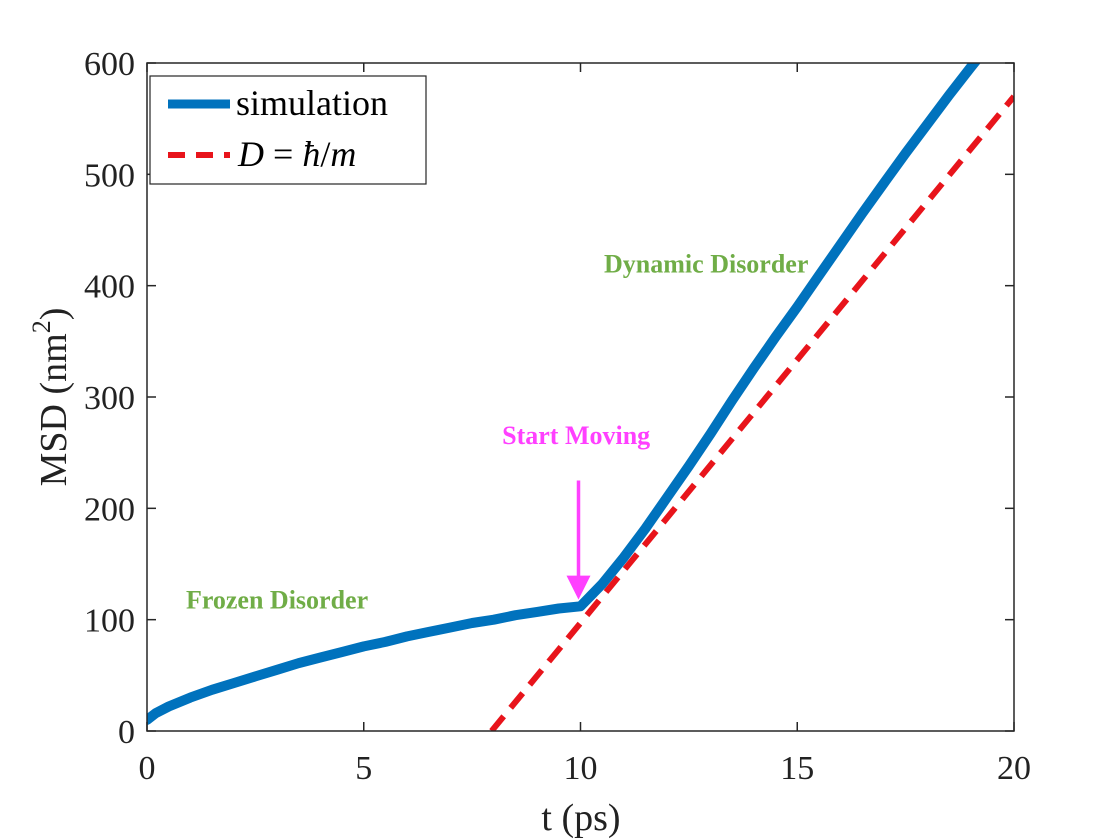  Describe the element at coordinates (311, 154) in the screenshot. I see `legend-fit-hbar: ħ` at that location.